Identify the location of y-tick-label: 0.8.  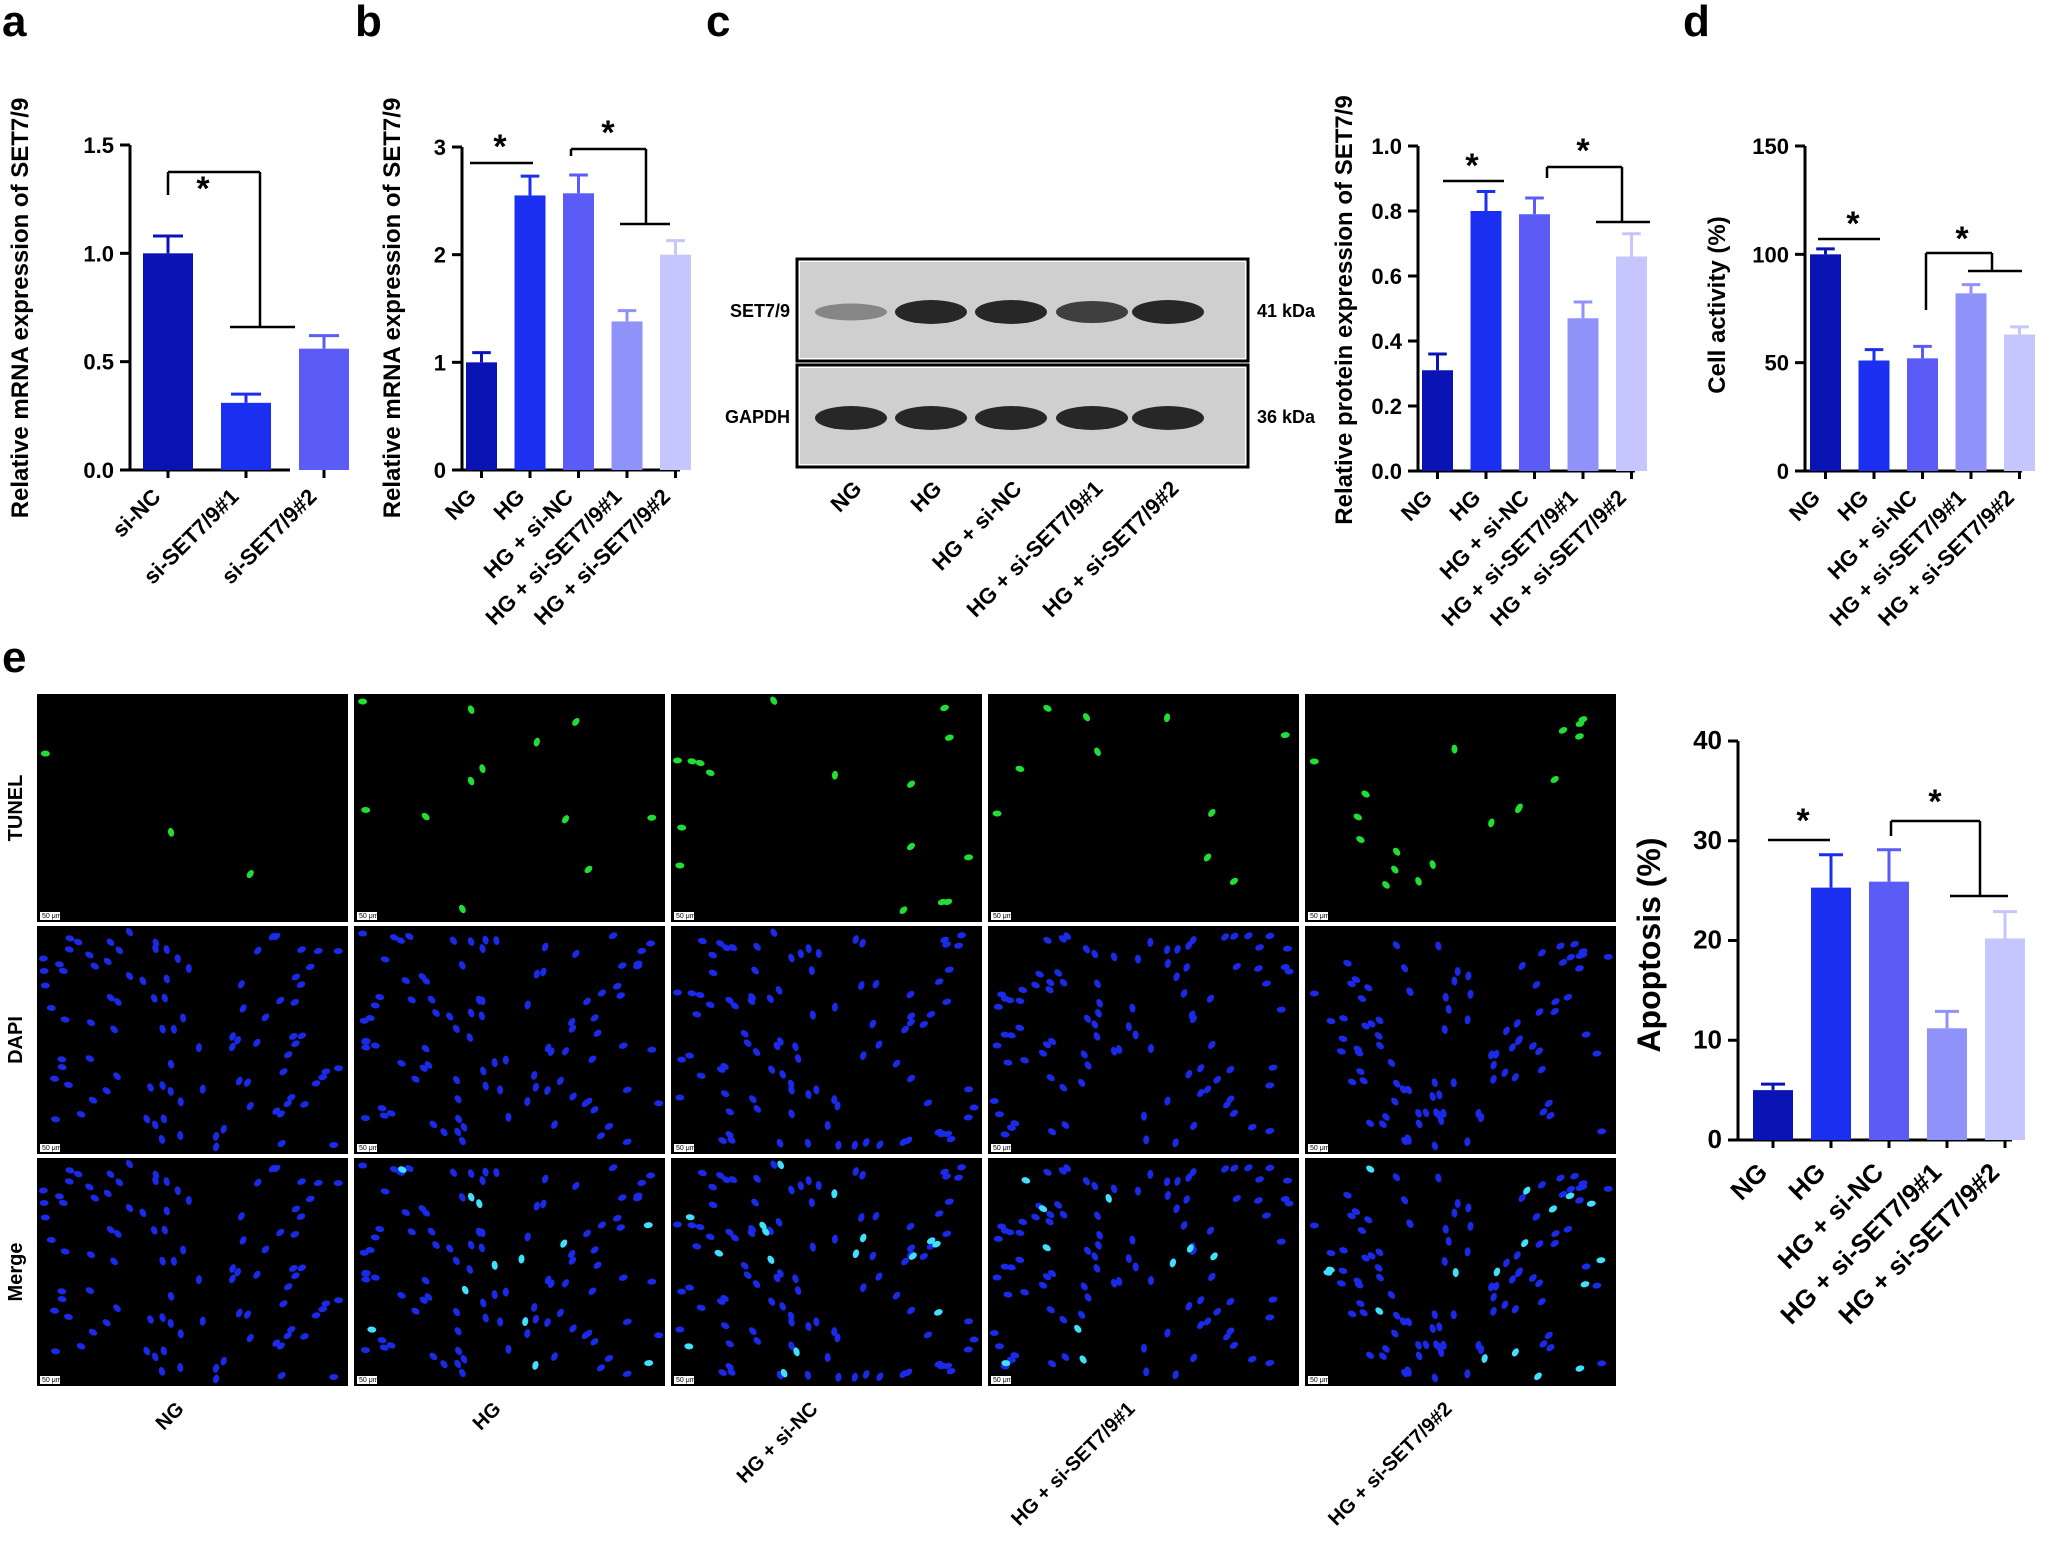
(1386, 211).